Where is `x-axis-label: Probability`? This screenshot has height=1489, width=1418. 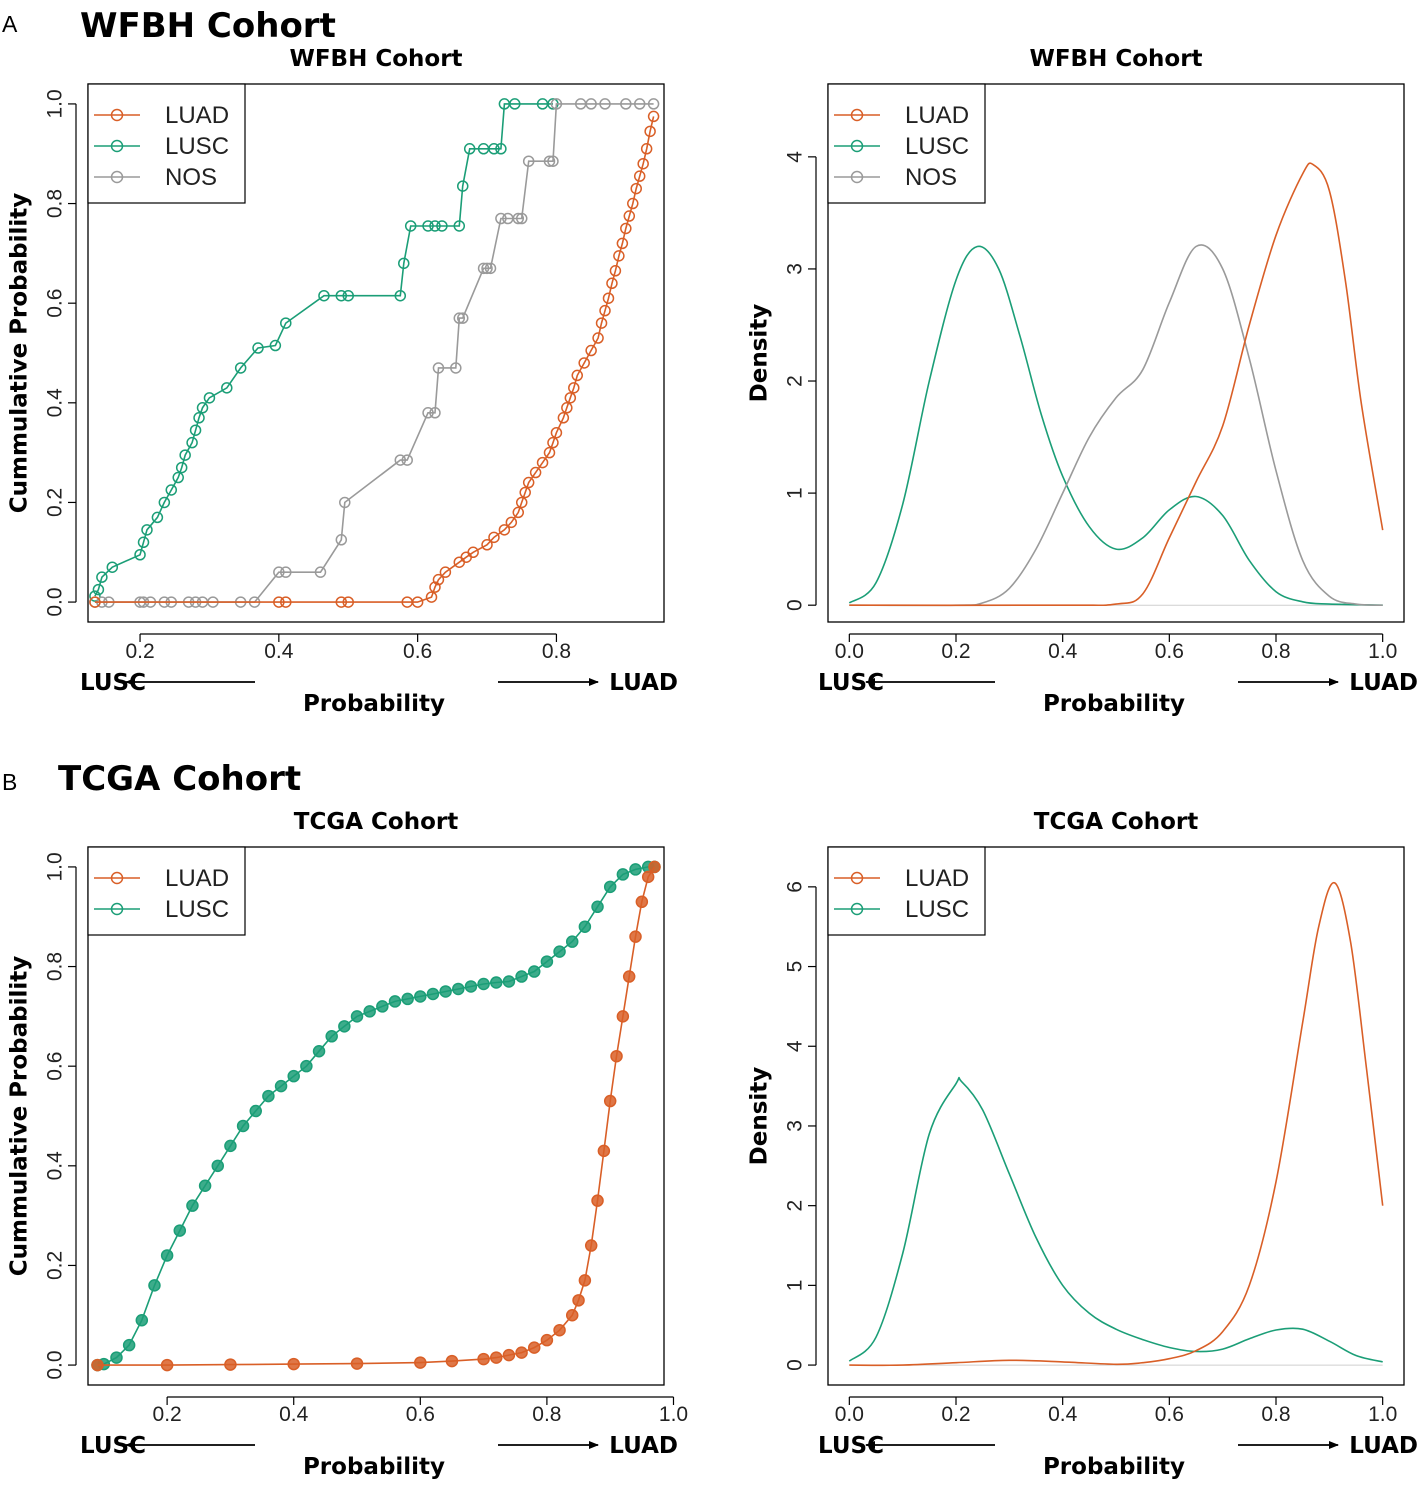 x-axis-label: Probability is located at coordinates (374, 704).